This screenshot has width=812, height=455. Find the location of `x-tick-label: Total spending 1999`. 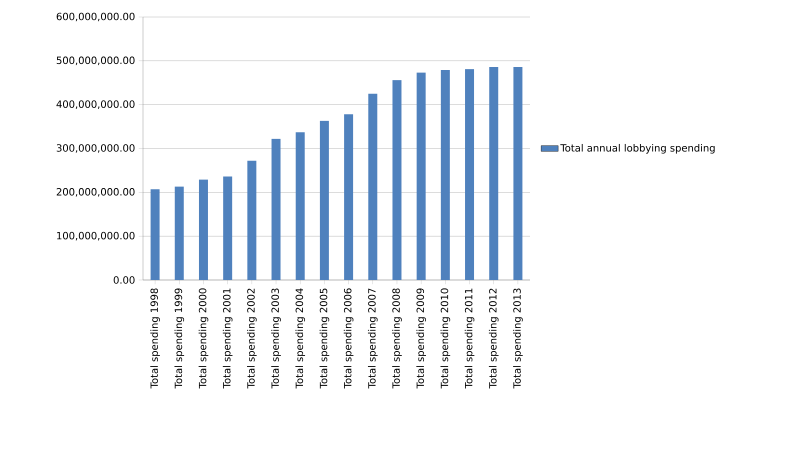

x-tick-label: Total spending 1999 is located at coordinates (179, 338).